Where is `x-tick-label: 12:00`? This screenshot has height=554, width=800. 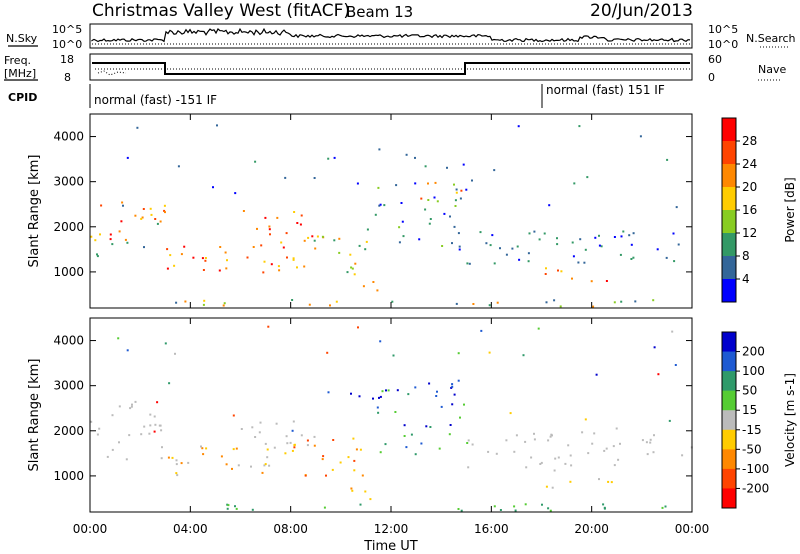
x-tick-label: 12:00 is located at coordinates (391, 529).